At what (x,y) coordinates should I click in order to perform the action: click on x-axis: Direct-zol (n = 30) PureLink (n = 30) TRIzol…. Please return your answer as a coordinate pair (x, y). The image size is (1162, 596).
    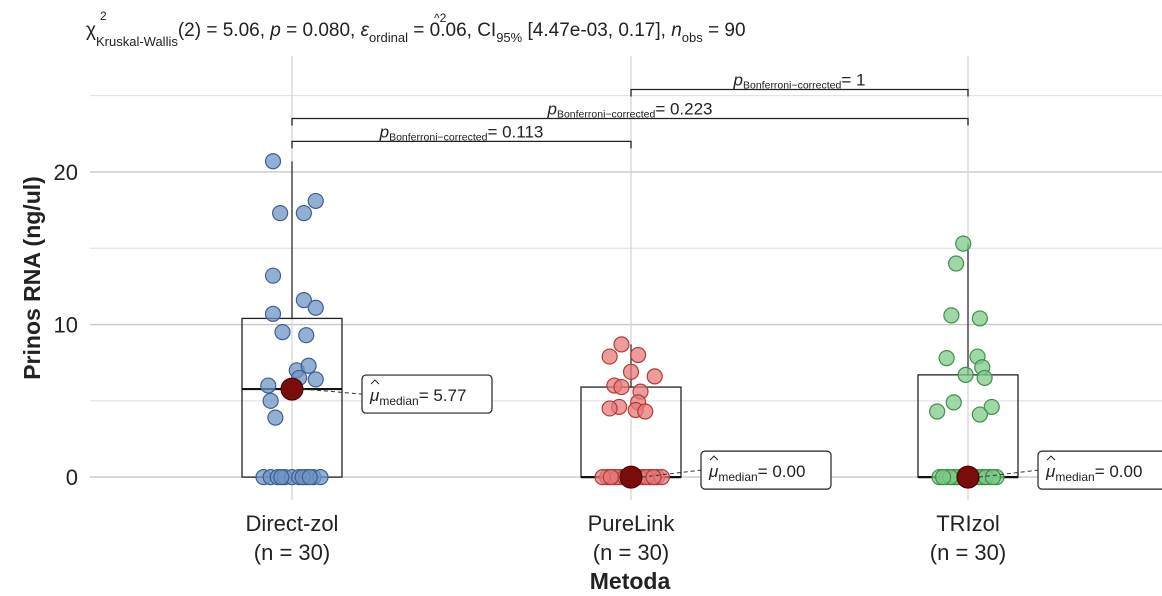
    Looking at the image, I should click on (626, 538).